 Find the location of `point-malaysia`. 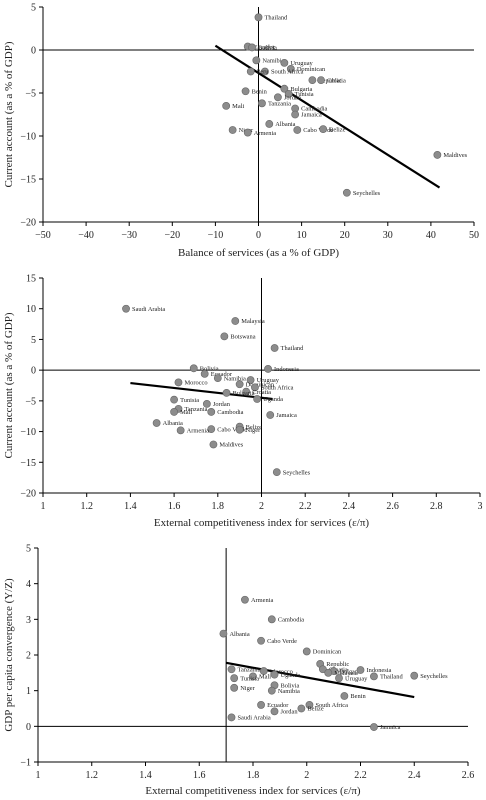

point-malaysia is located at coordinates (235, 321).